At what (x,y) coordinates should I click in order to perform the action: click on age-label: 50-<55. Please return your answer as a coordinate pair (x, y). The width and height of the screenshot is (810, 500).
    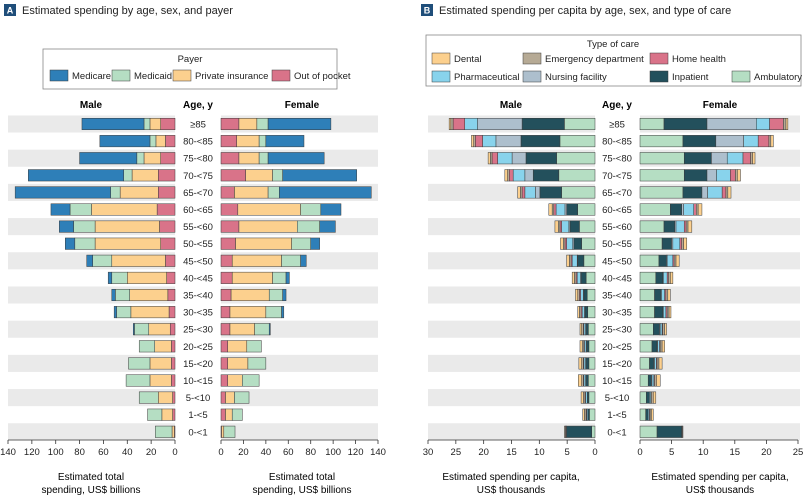
    Looking at the image, I should click on (617, 244).